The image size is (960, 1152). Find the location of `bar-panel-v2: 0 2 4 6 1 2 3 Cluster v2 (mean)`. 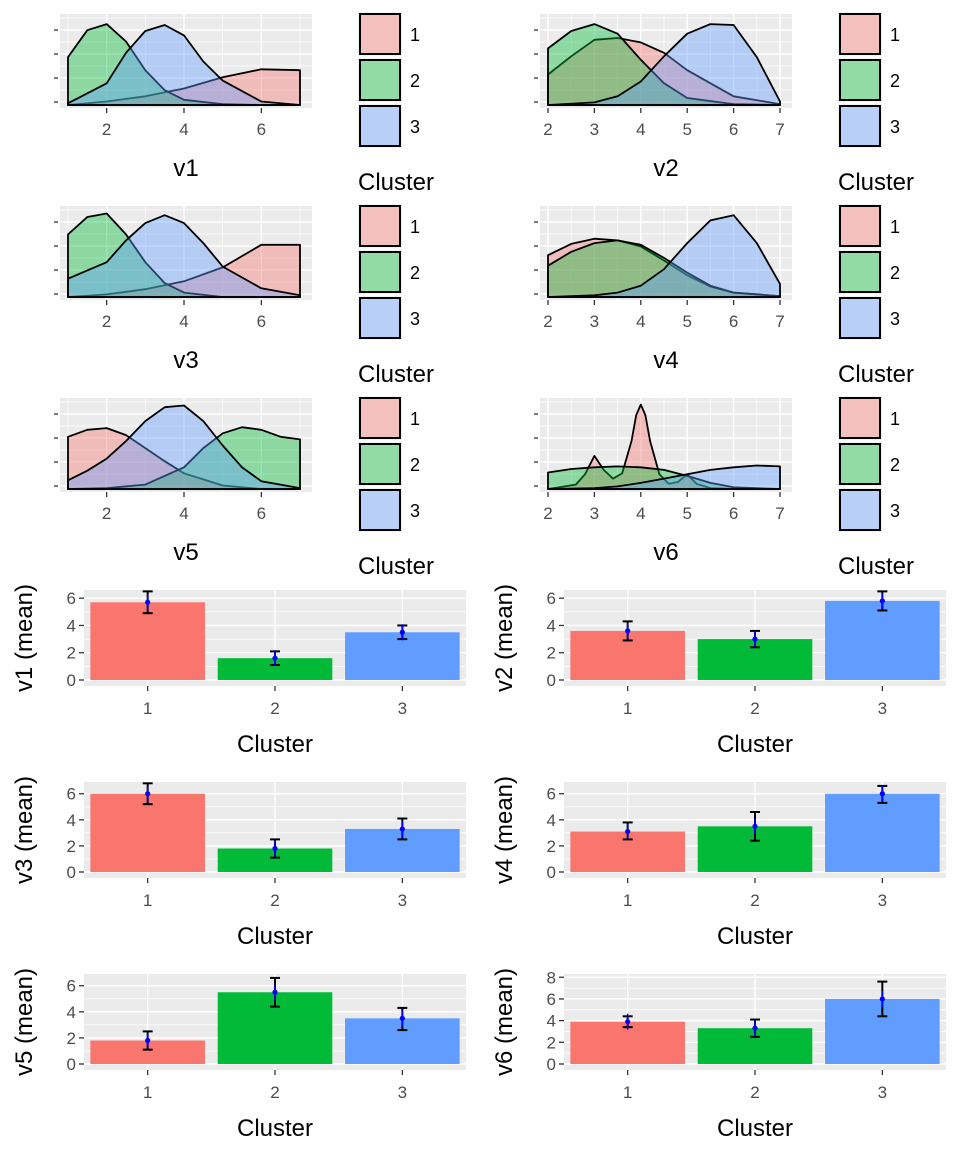

bar-panel-v2: 0 2 4 6 1 2 3 Cluster v2 (mean) is located at coordinates (718, 671).